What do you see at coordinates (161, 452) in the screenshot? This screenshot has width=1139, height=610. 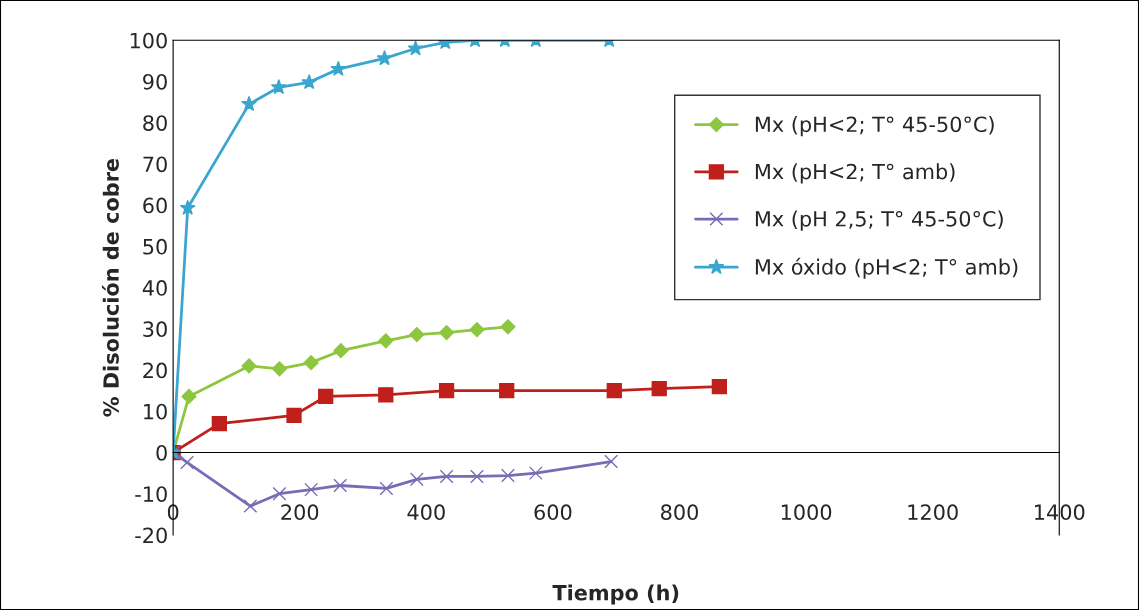 I see `y-tick-label: 0` at bounding box center [161, 452].